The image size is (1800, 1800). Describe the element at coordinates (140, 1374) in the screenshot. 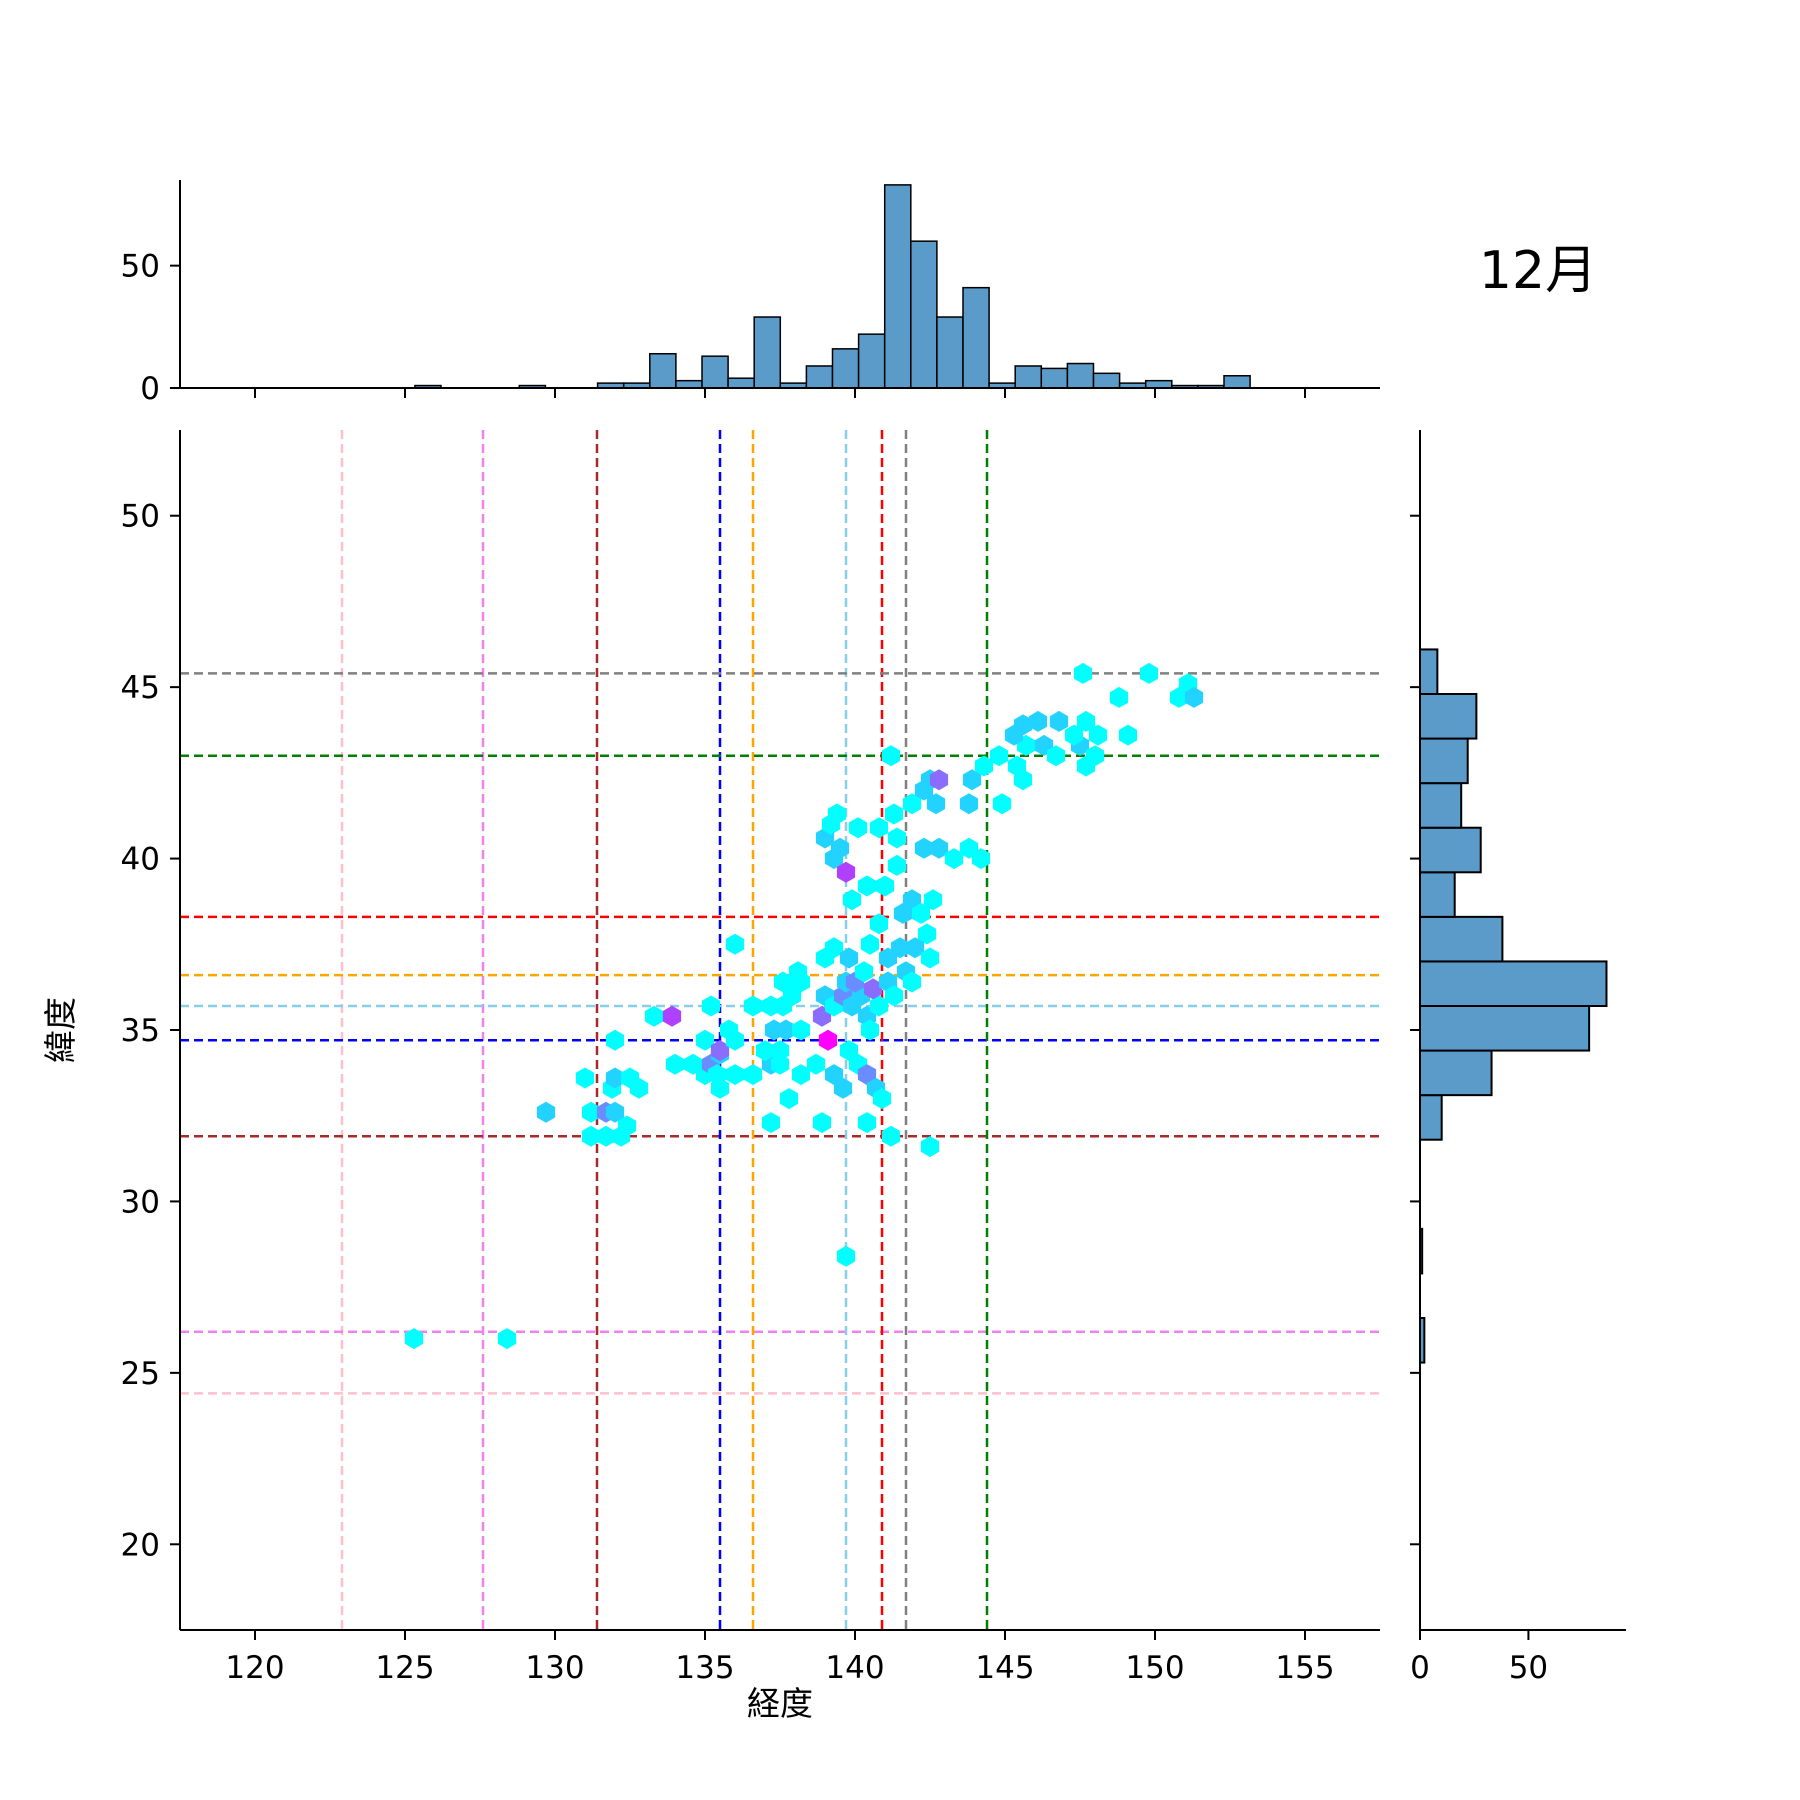

I see `y-tick-label: 25` at that location.